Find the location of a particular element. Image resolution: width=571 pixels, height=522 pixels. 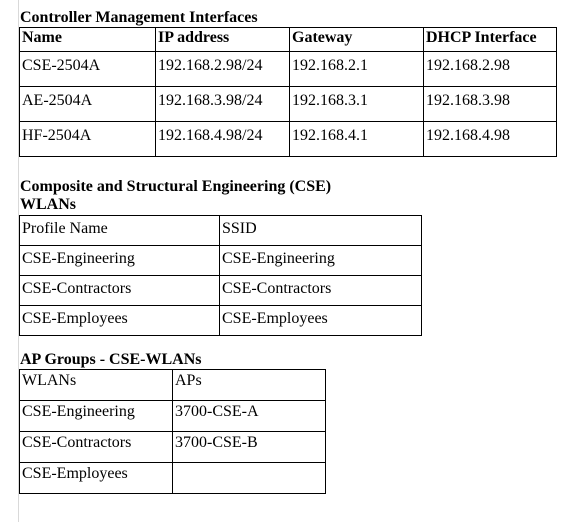

table-header-row: Profile Name SSID is located at coordinates (220, 230).